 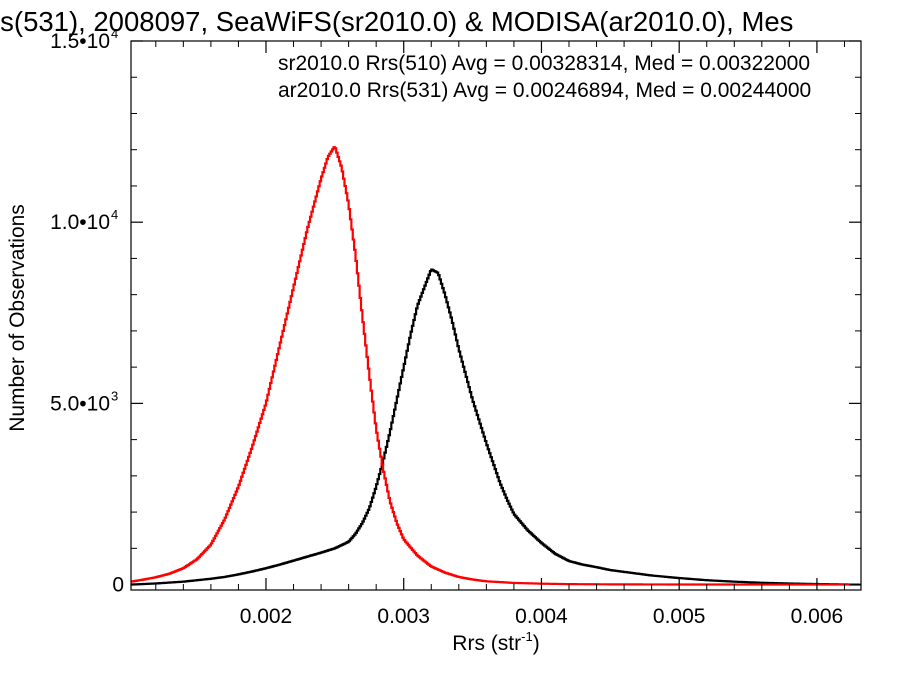 What do you see at coordinates (80, 41) in the screenshot?
I see `y-tick-label: 1.5•10` at bounding box center [80, 41].